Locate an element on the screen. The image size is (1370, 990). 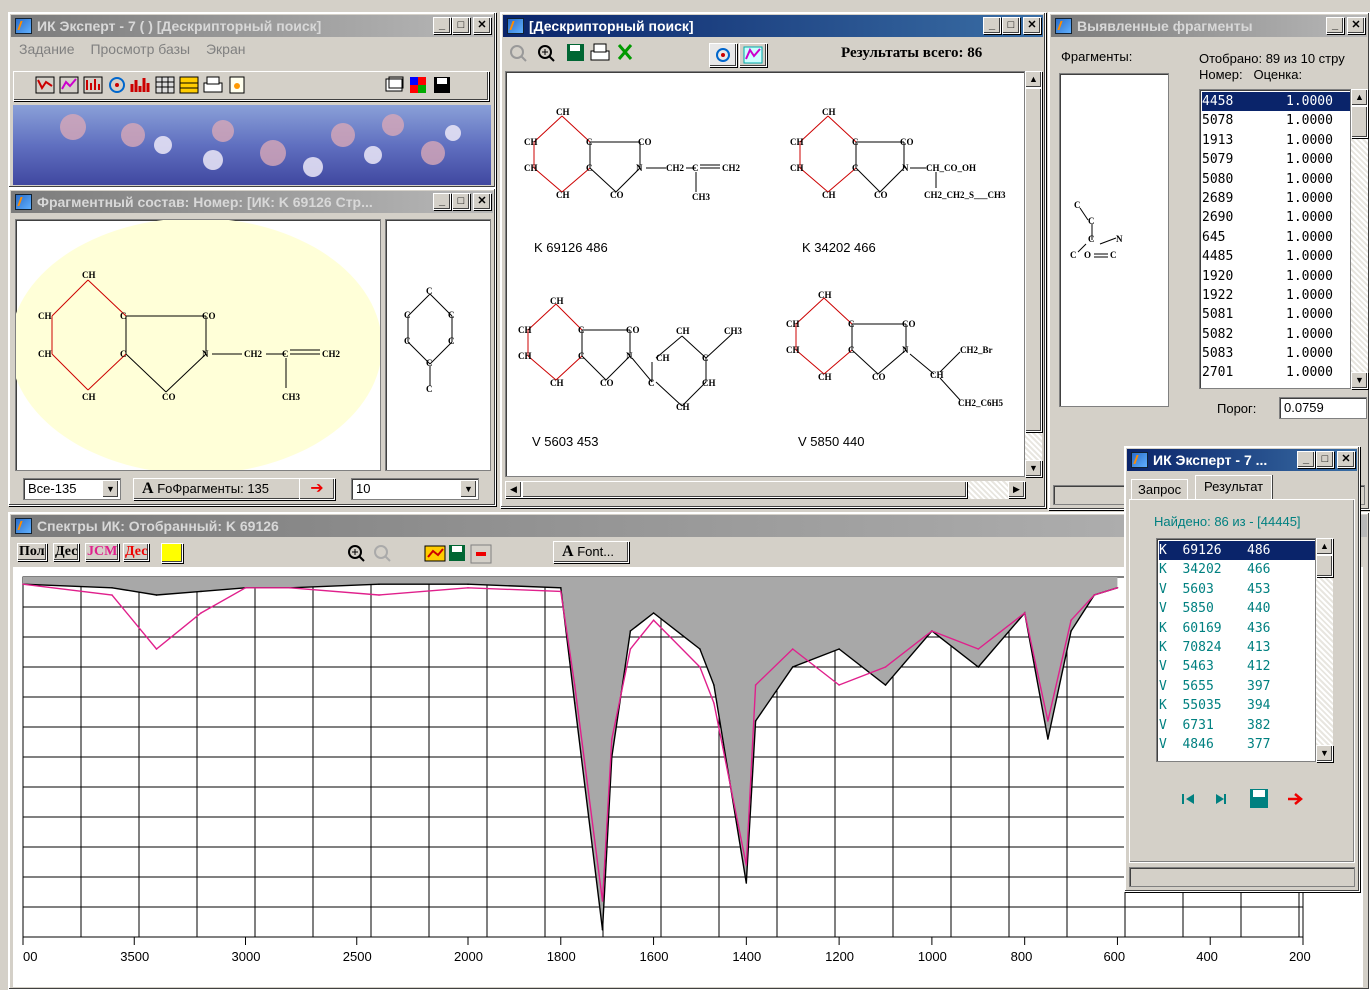
result-list-item: K 70824 413 is located at coordinates (1237, 647).